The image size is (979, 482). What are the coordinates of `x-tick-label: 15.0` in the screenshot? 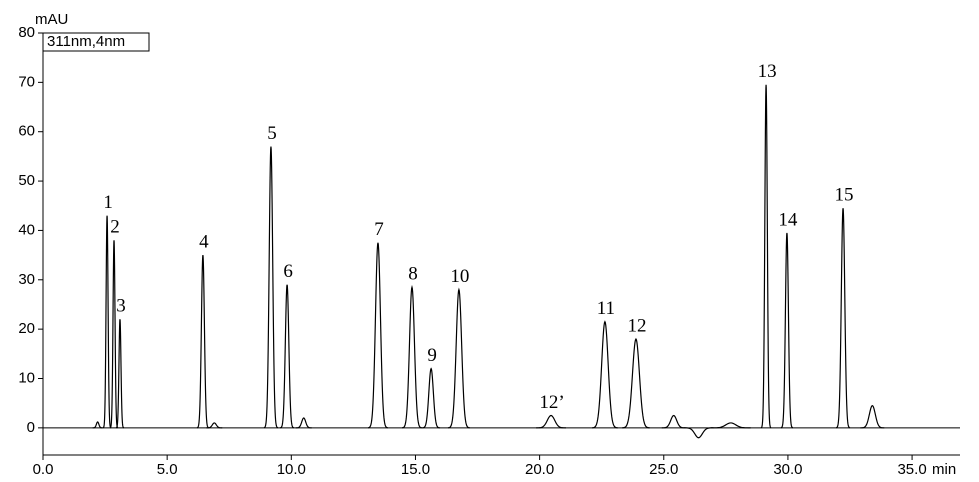 It's located at (415, 469).